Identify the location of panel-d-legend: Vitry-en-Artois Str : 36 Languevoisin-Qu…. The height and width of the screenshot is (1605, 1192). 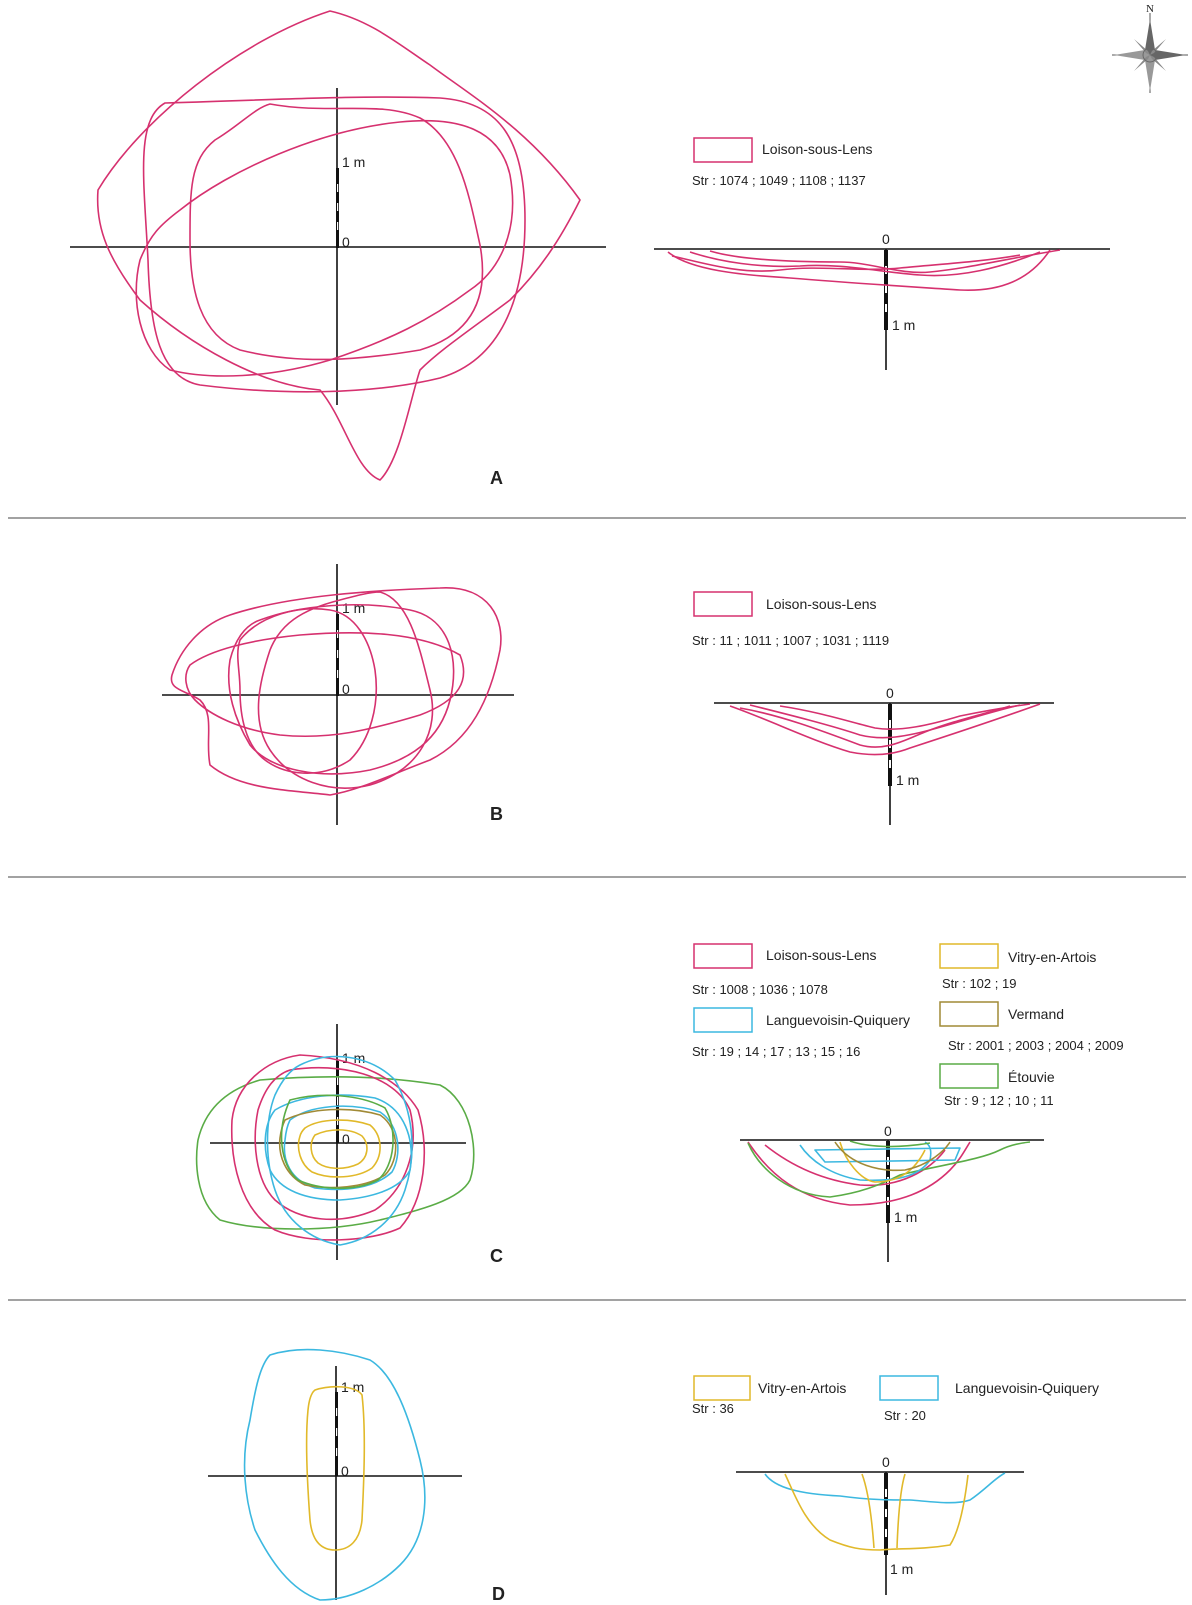
(895, 1399).